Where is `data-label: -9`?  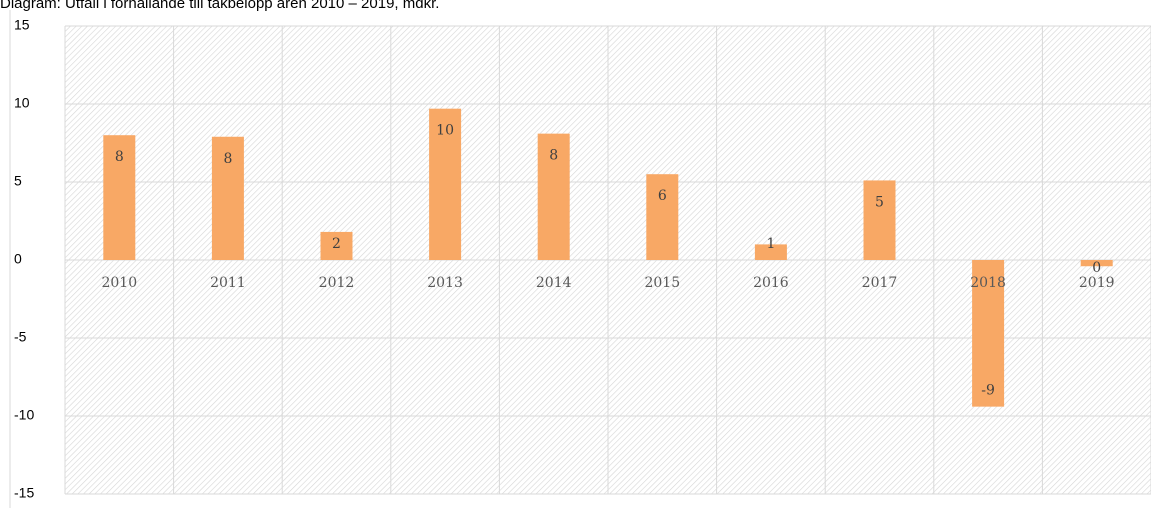
data-label: -9 is located at coordinates (988, 391).